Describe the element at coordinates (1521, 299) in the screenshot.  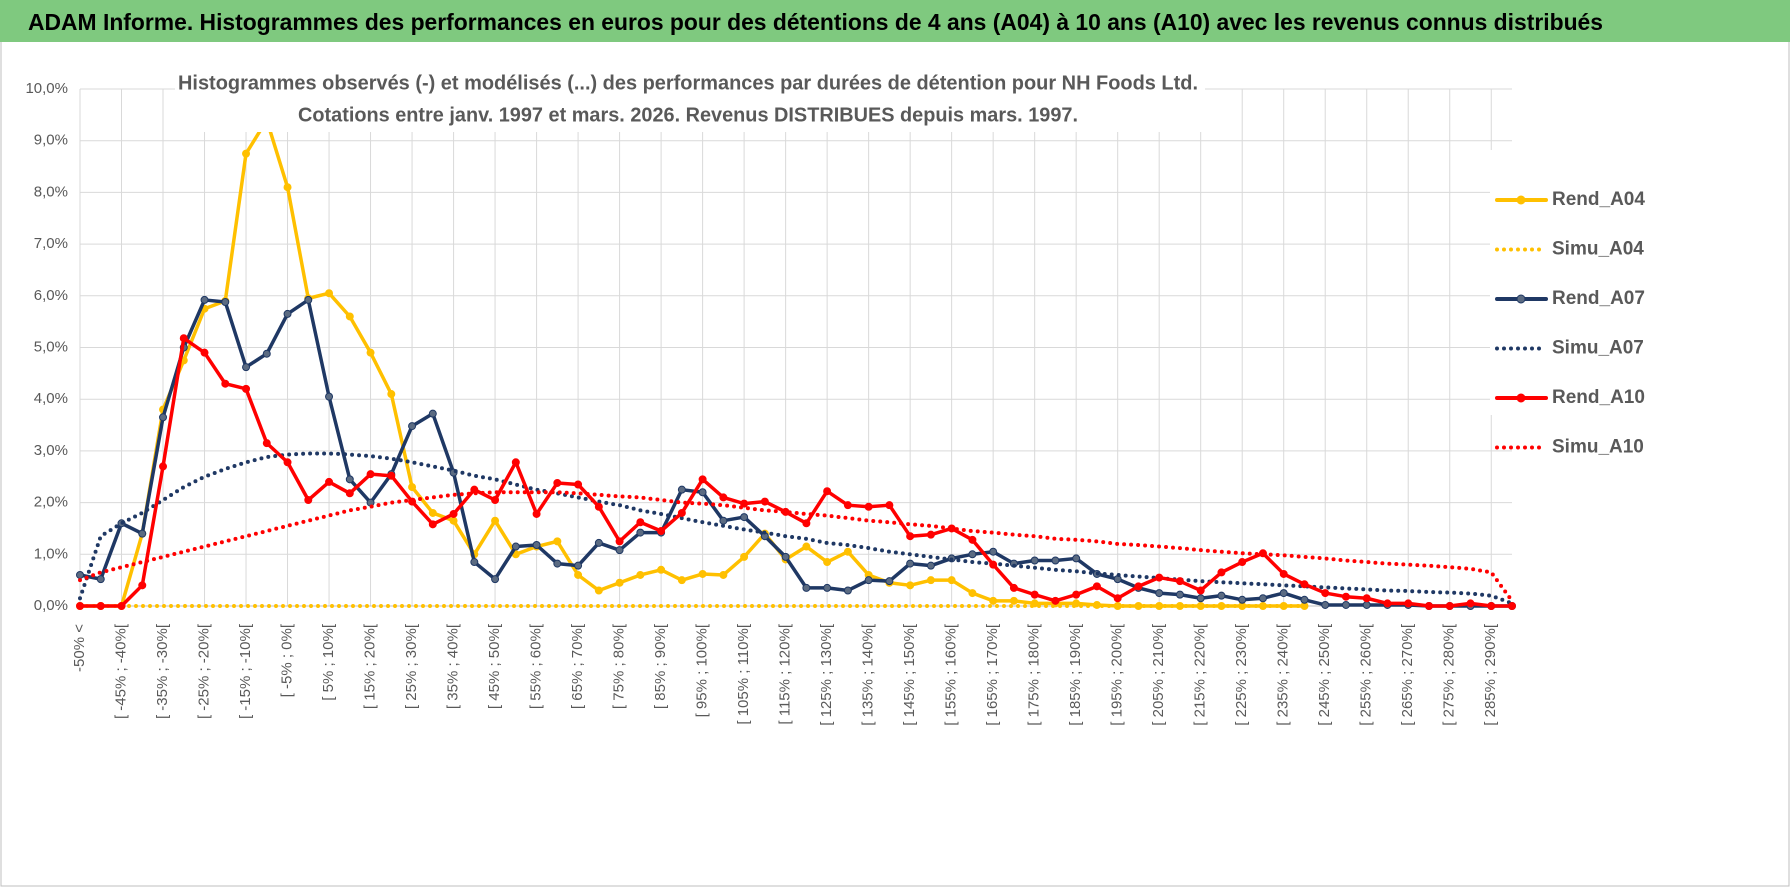
I see `legend-marker` at that location.